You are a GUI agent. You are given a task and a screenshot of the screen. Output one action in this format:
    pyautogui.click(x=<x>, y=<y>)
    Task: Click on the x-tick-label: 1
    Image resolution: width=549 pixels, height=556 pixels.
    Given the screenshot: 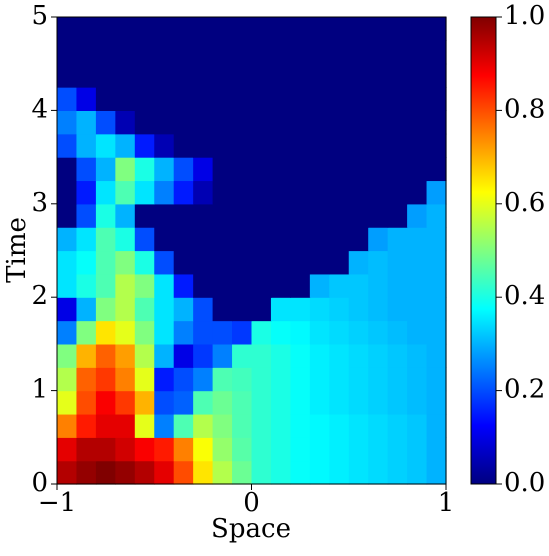 What is the action you would take?
    pyautogui.click(x=446, y=503)
    